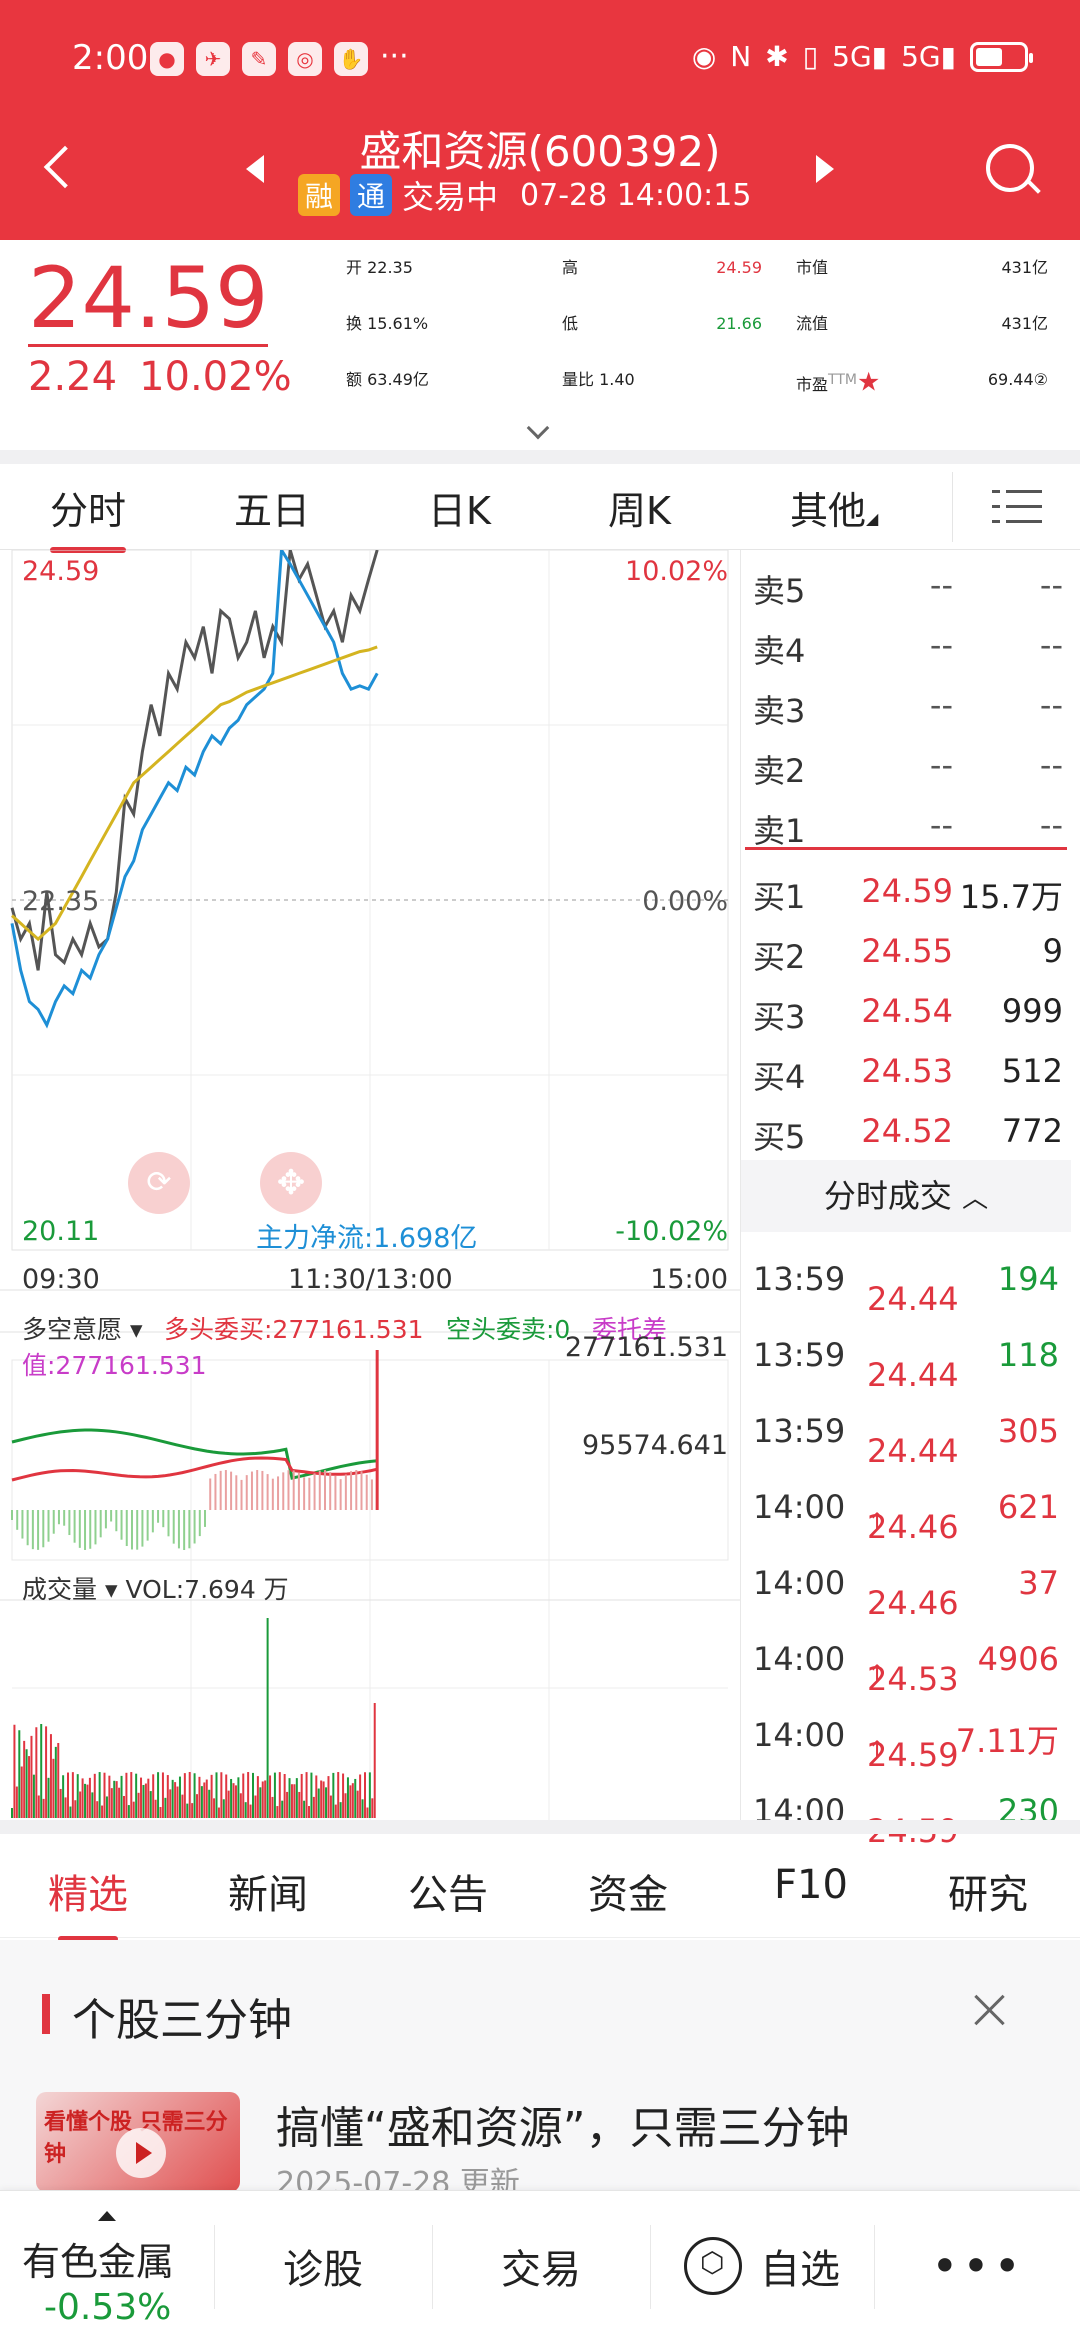 The width and height of the screenshot is (1080, 2340). I want to click on bid-volume: 999, so click(1032, 1011).